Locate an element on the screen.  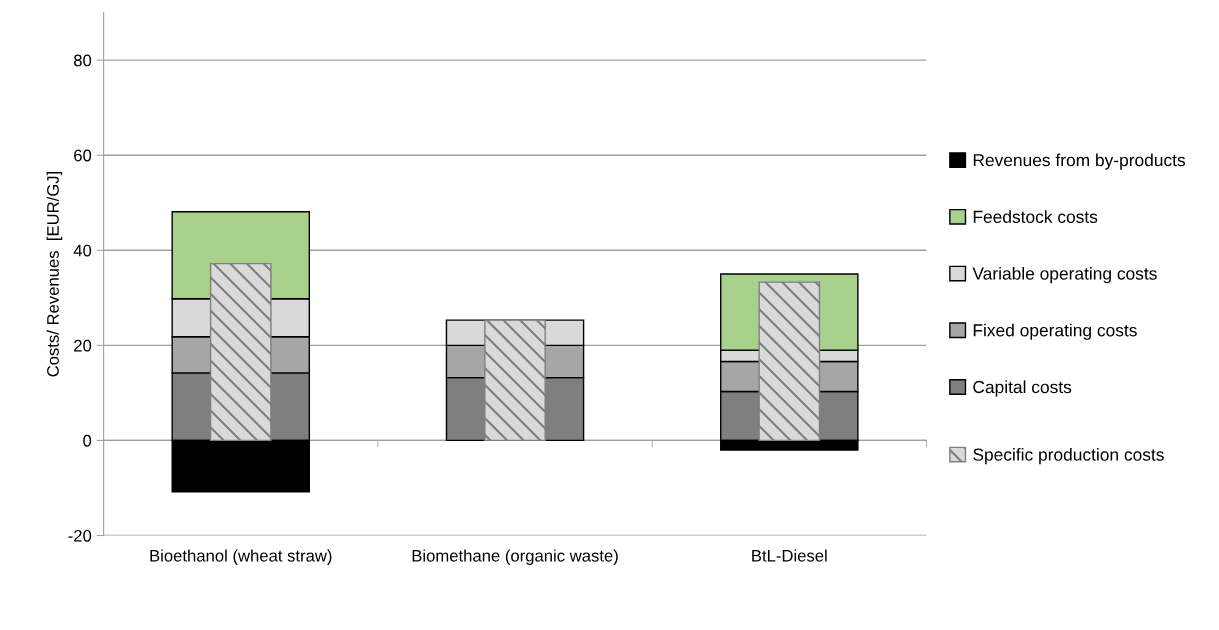
y-tick-label: 40 is located at coordinates (82, 250).